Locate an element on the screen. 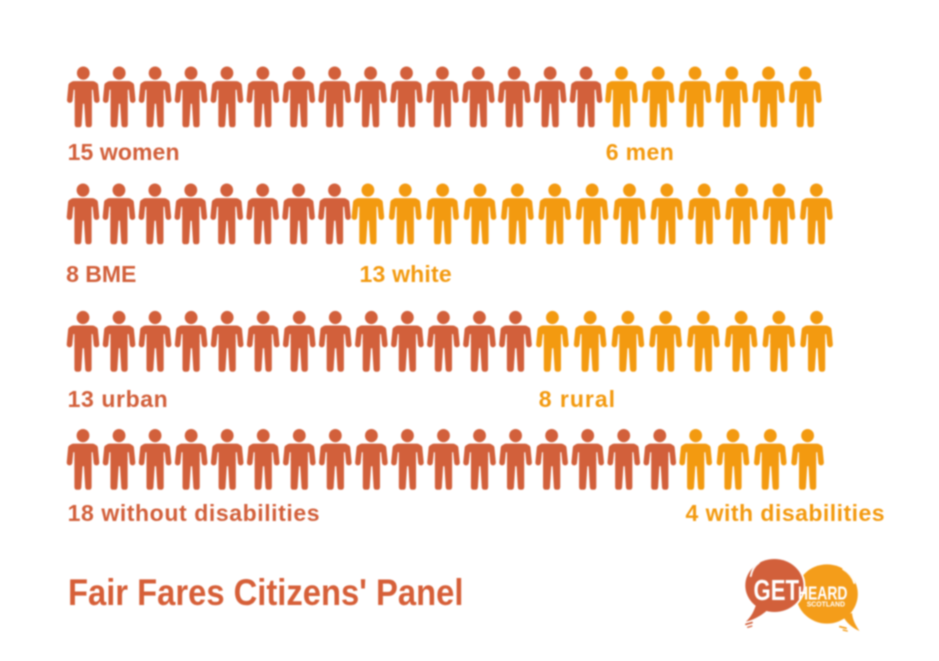 The width and height of the screenshot is (939, 661). svg-text: SCOTLAND is located at coordinates (826, 604).